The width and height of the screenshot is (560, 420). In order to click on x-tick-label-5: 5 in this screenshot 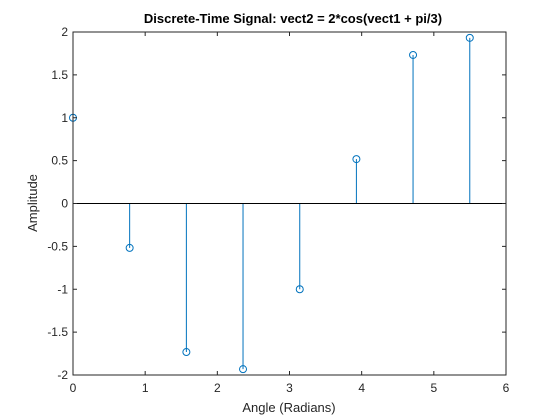, I will do `click(433, 388)`.